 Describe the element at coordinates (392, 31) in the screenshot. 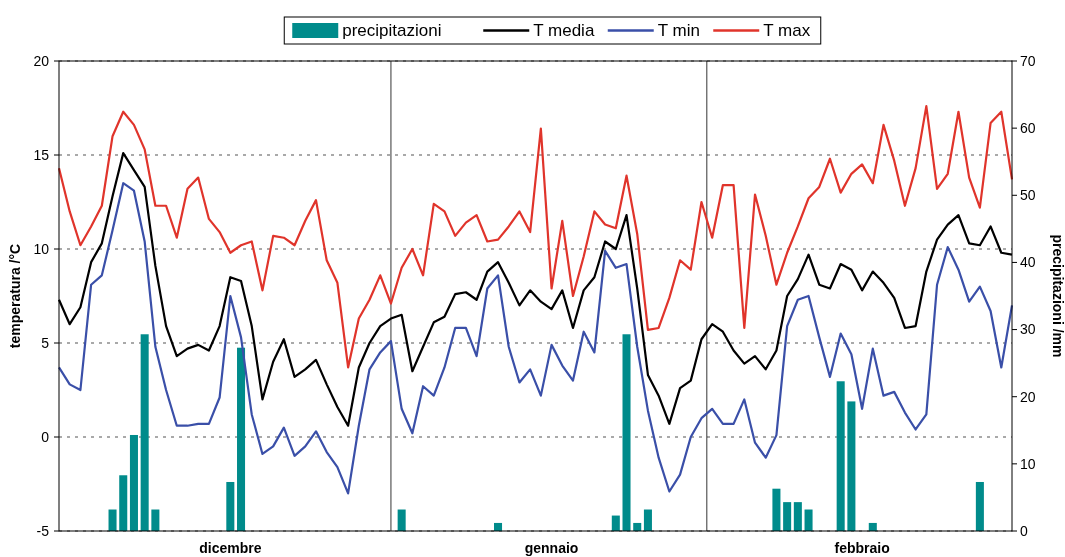

I see `legend-label: precipitazioni` at that location.